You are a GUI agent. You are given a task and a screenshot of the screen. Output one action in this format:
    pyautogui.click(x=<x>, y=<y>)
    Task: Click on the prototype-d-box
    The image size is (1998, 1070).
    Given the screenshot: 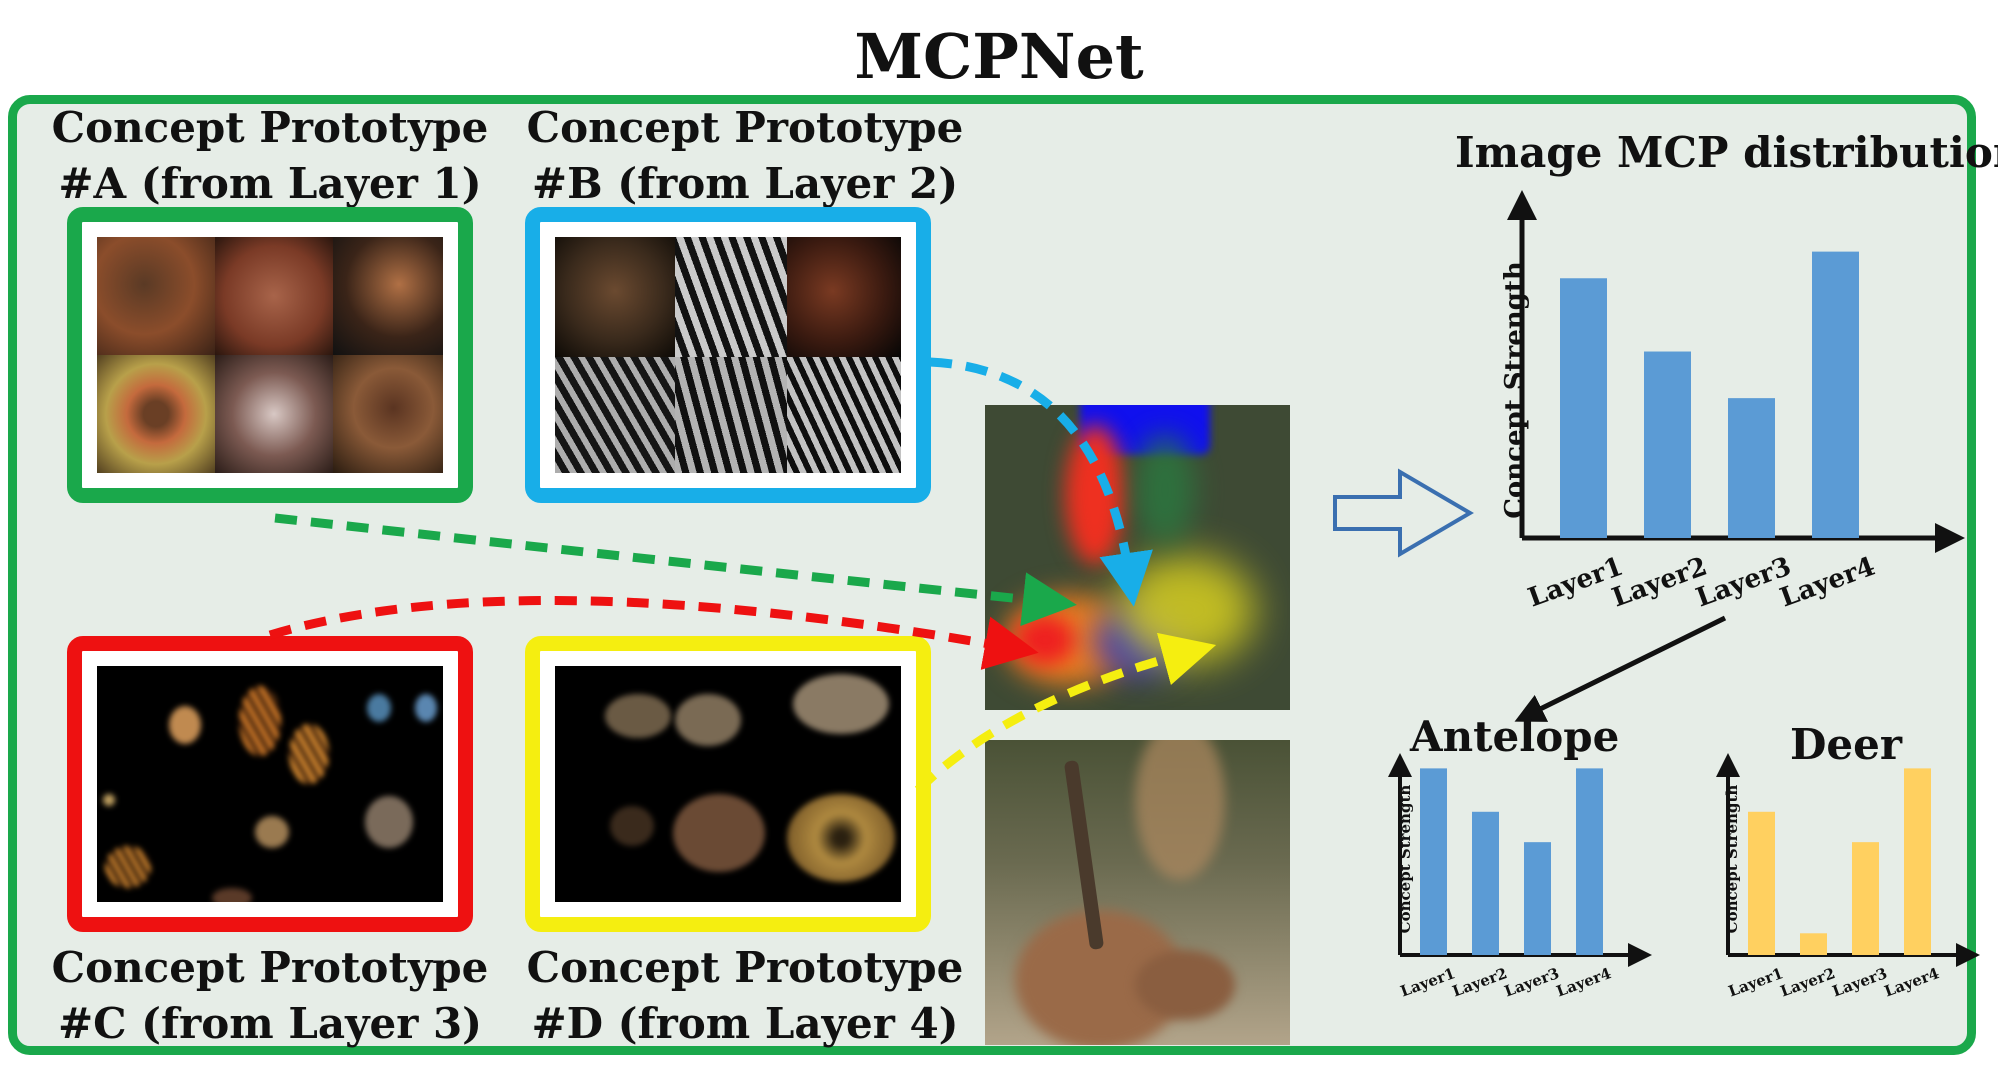 What is the action you would take?
    pyautogui.click(x=728, y=784)
    